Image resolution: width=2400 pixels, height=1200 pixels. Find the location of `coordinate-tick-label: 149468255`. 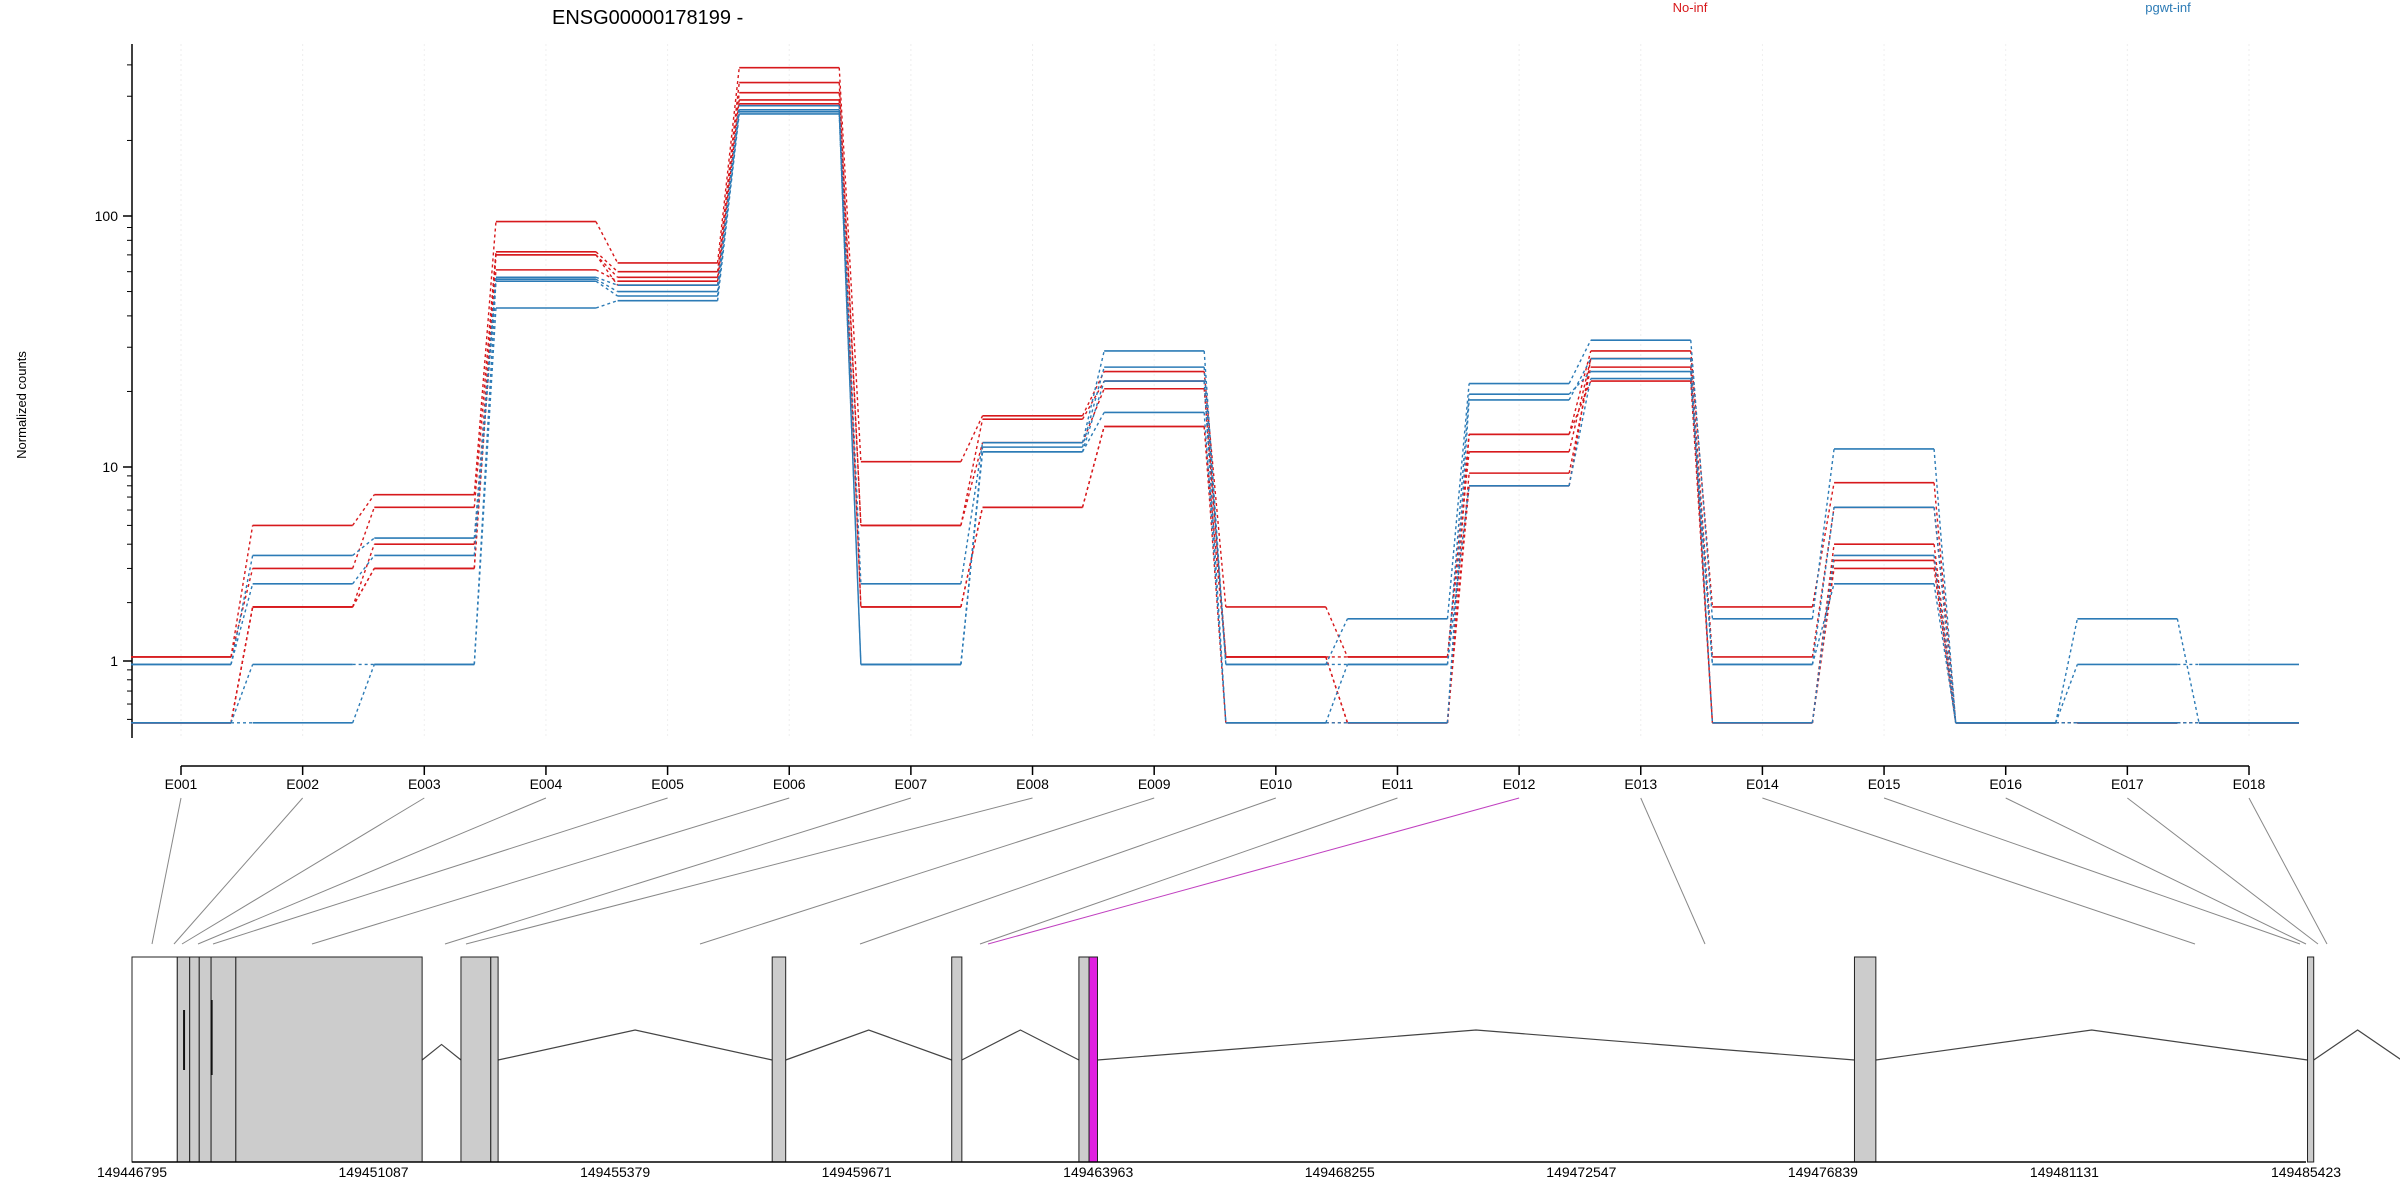

coordinate-tick-label: 149468255 is located at coordinates (1340, 1172).